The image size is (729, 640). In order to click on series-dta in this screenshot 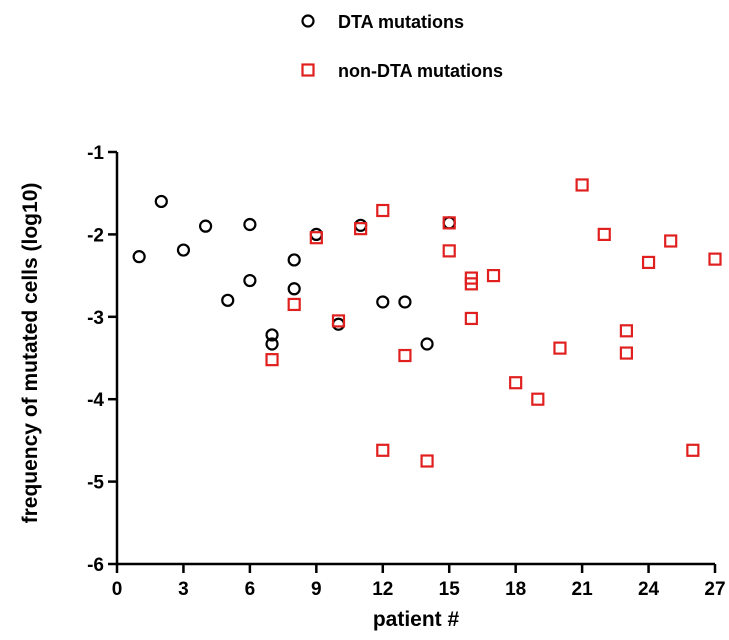, I will do `click(294, 272)`.